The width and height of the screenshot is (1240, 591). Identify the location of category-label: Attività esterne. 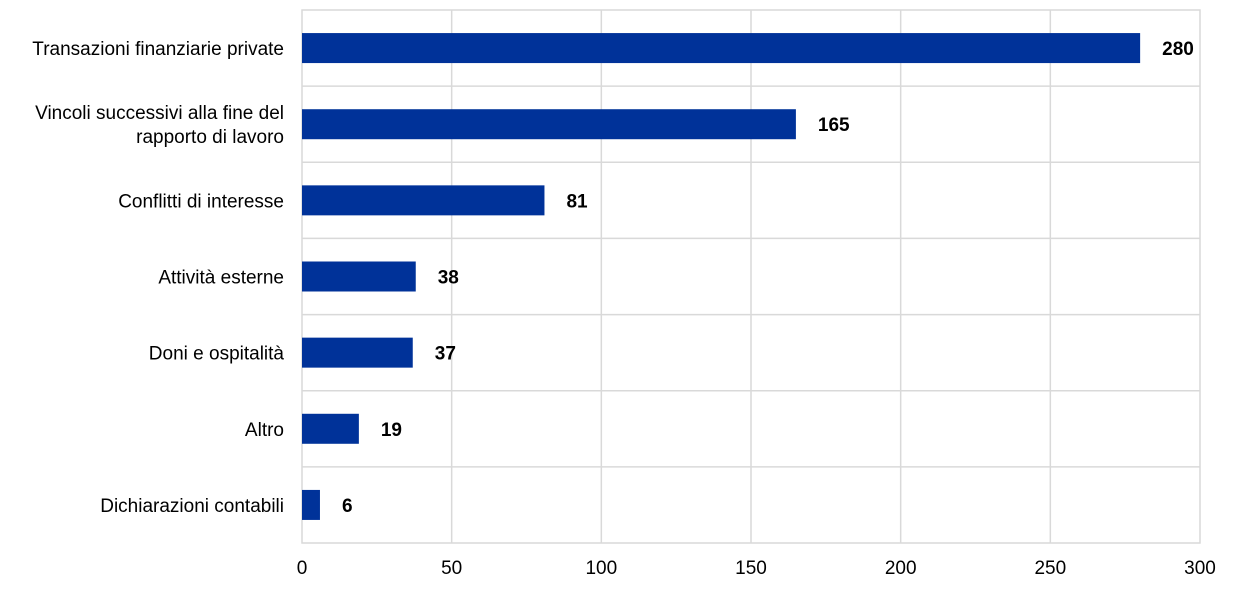
(221, 278).